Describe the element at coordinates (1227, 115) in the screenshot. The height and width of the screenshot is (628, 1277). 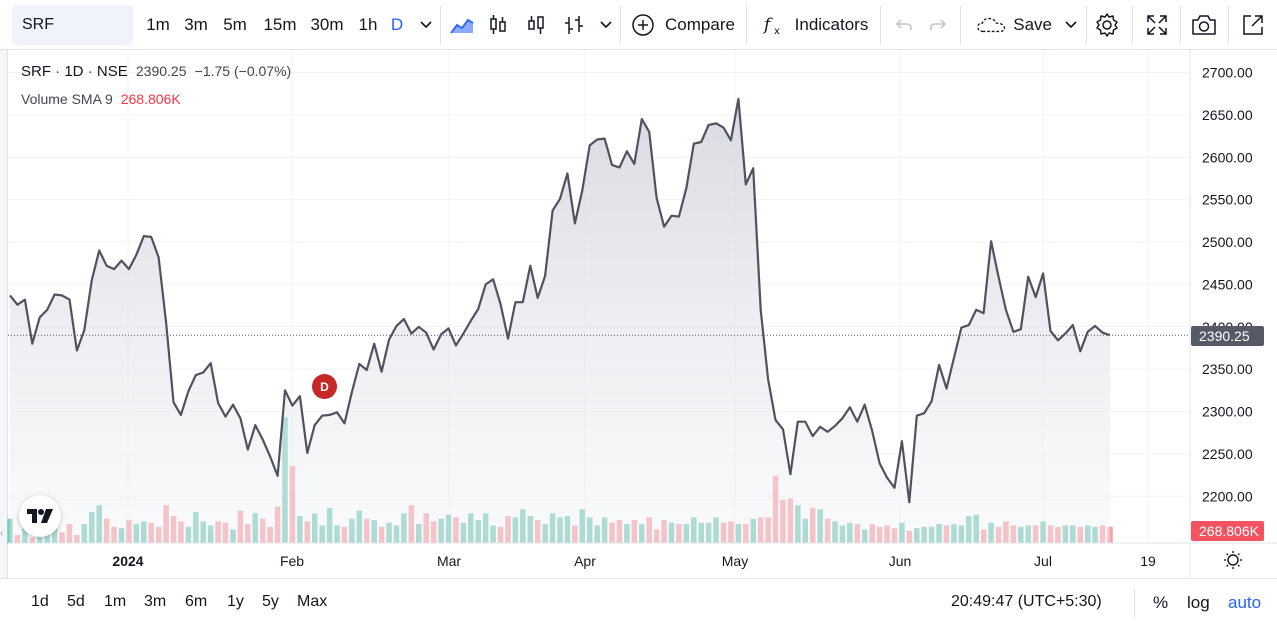
I see `price-tick-label: 2650.00` at that location.